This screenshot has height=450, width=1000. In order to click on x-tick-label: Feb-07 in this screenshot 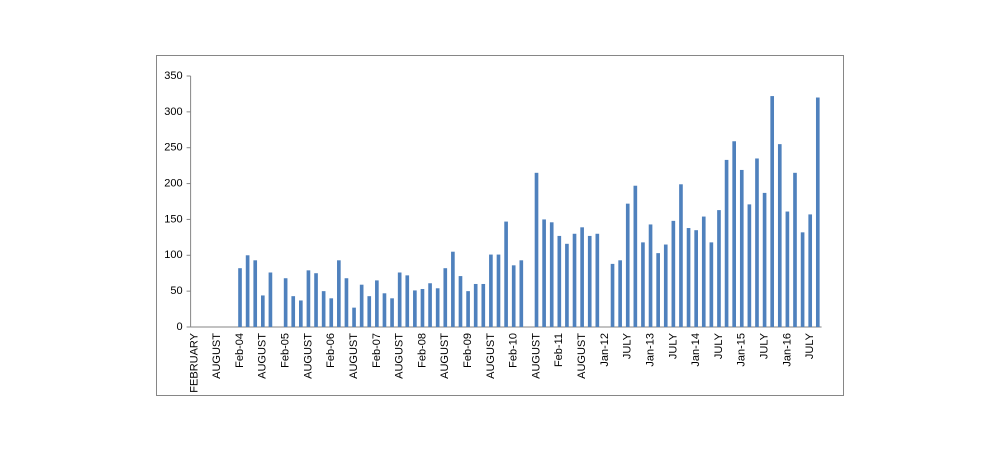, I will do `click(377, 350)`.